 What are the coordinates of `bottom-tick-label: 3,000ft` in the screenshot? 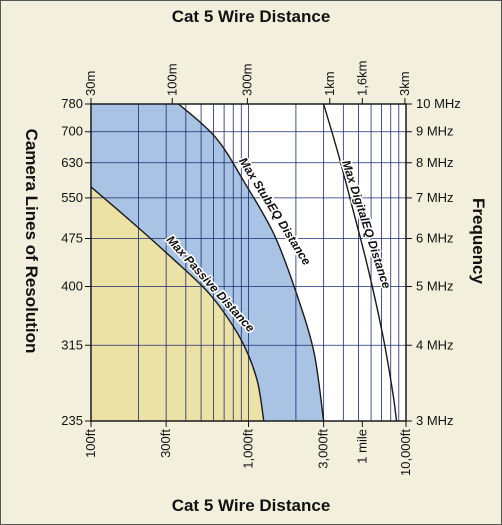 It's located at (323, 449).